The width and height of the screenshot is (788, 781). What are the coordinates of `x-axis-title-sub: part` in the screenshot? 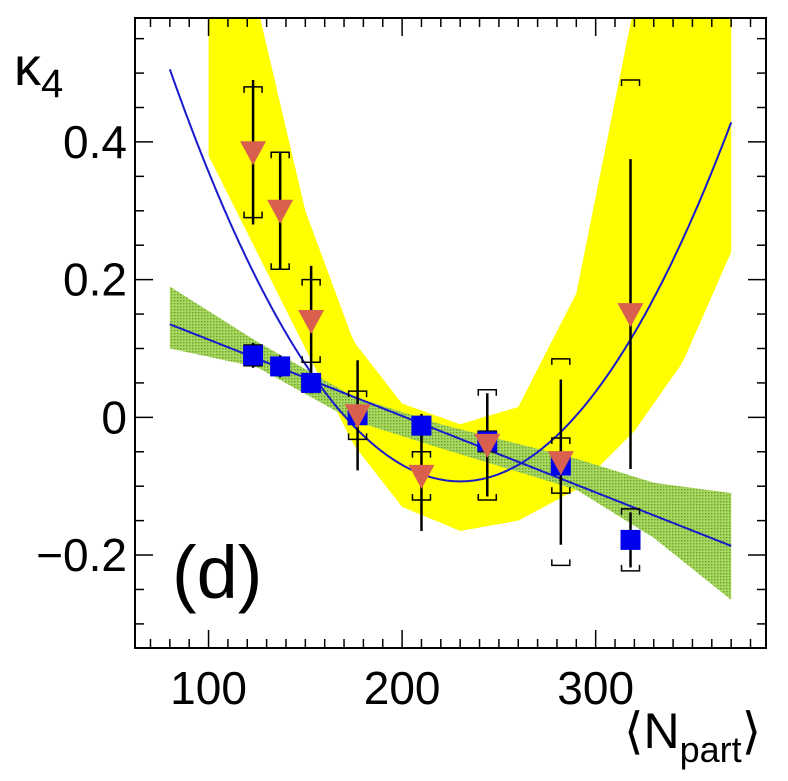 It's located at (711, 749).